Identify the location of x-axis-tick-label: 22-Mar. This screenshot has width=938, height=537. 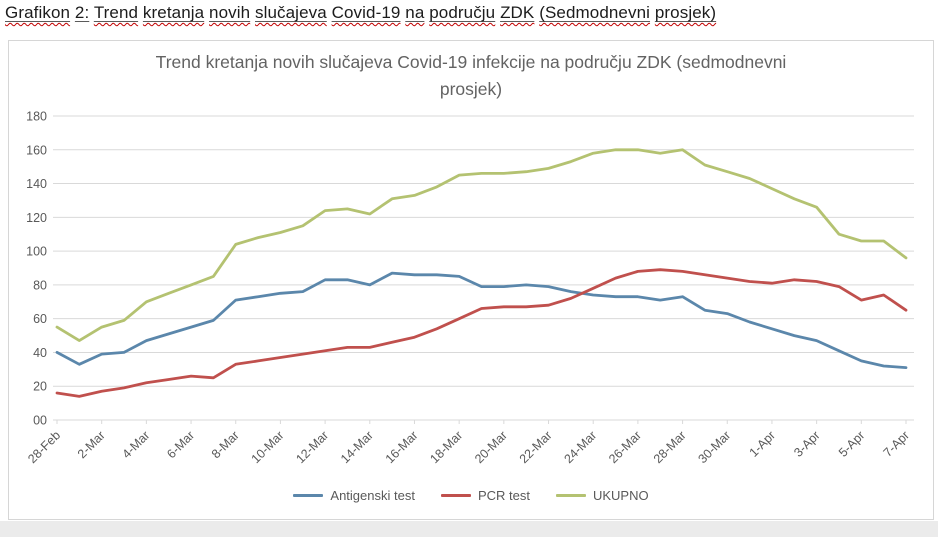
(536, 447).